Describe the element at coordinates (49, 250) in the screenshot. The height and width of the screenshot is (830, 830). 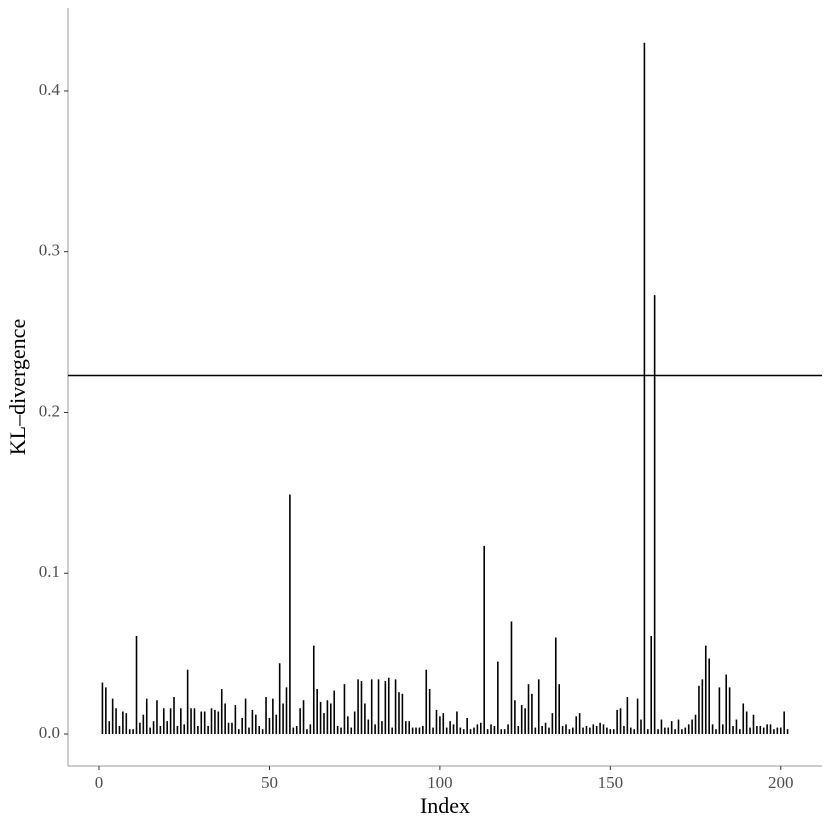
I see `y-tick-label: 0.3` at that location.